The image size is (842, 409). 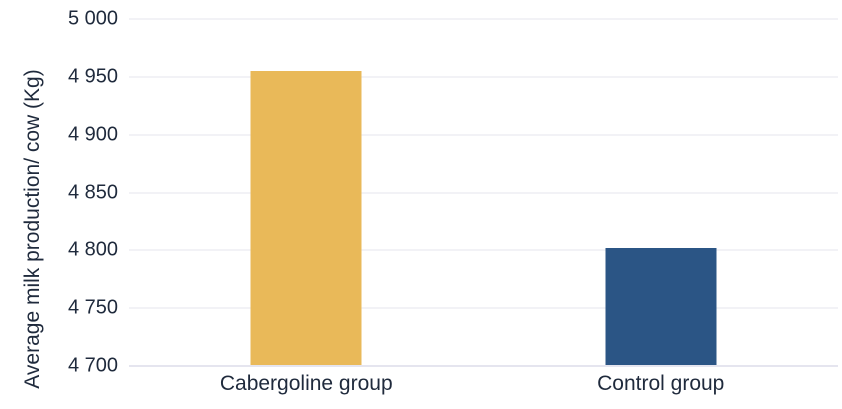 I want to click on y-tick-label: 4 700, so click(x=92, y=365).